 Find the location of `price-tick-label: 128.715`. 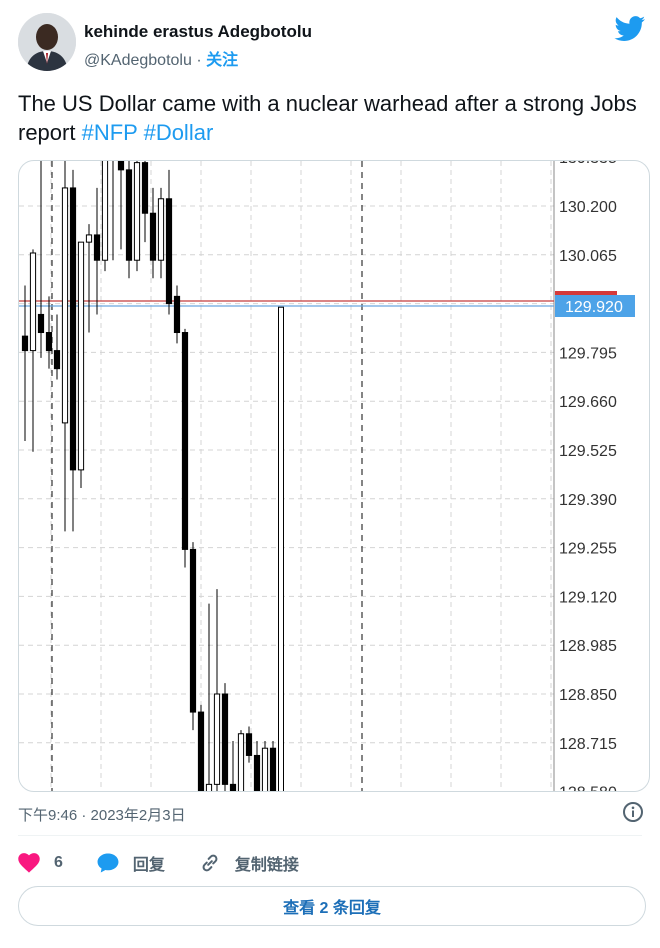

price-tick-label: 128.715 is located at coordinates (588, 744).